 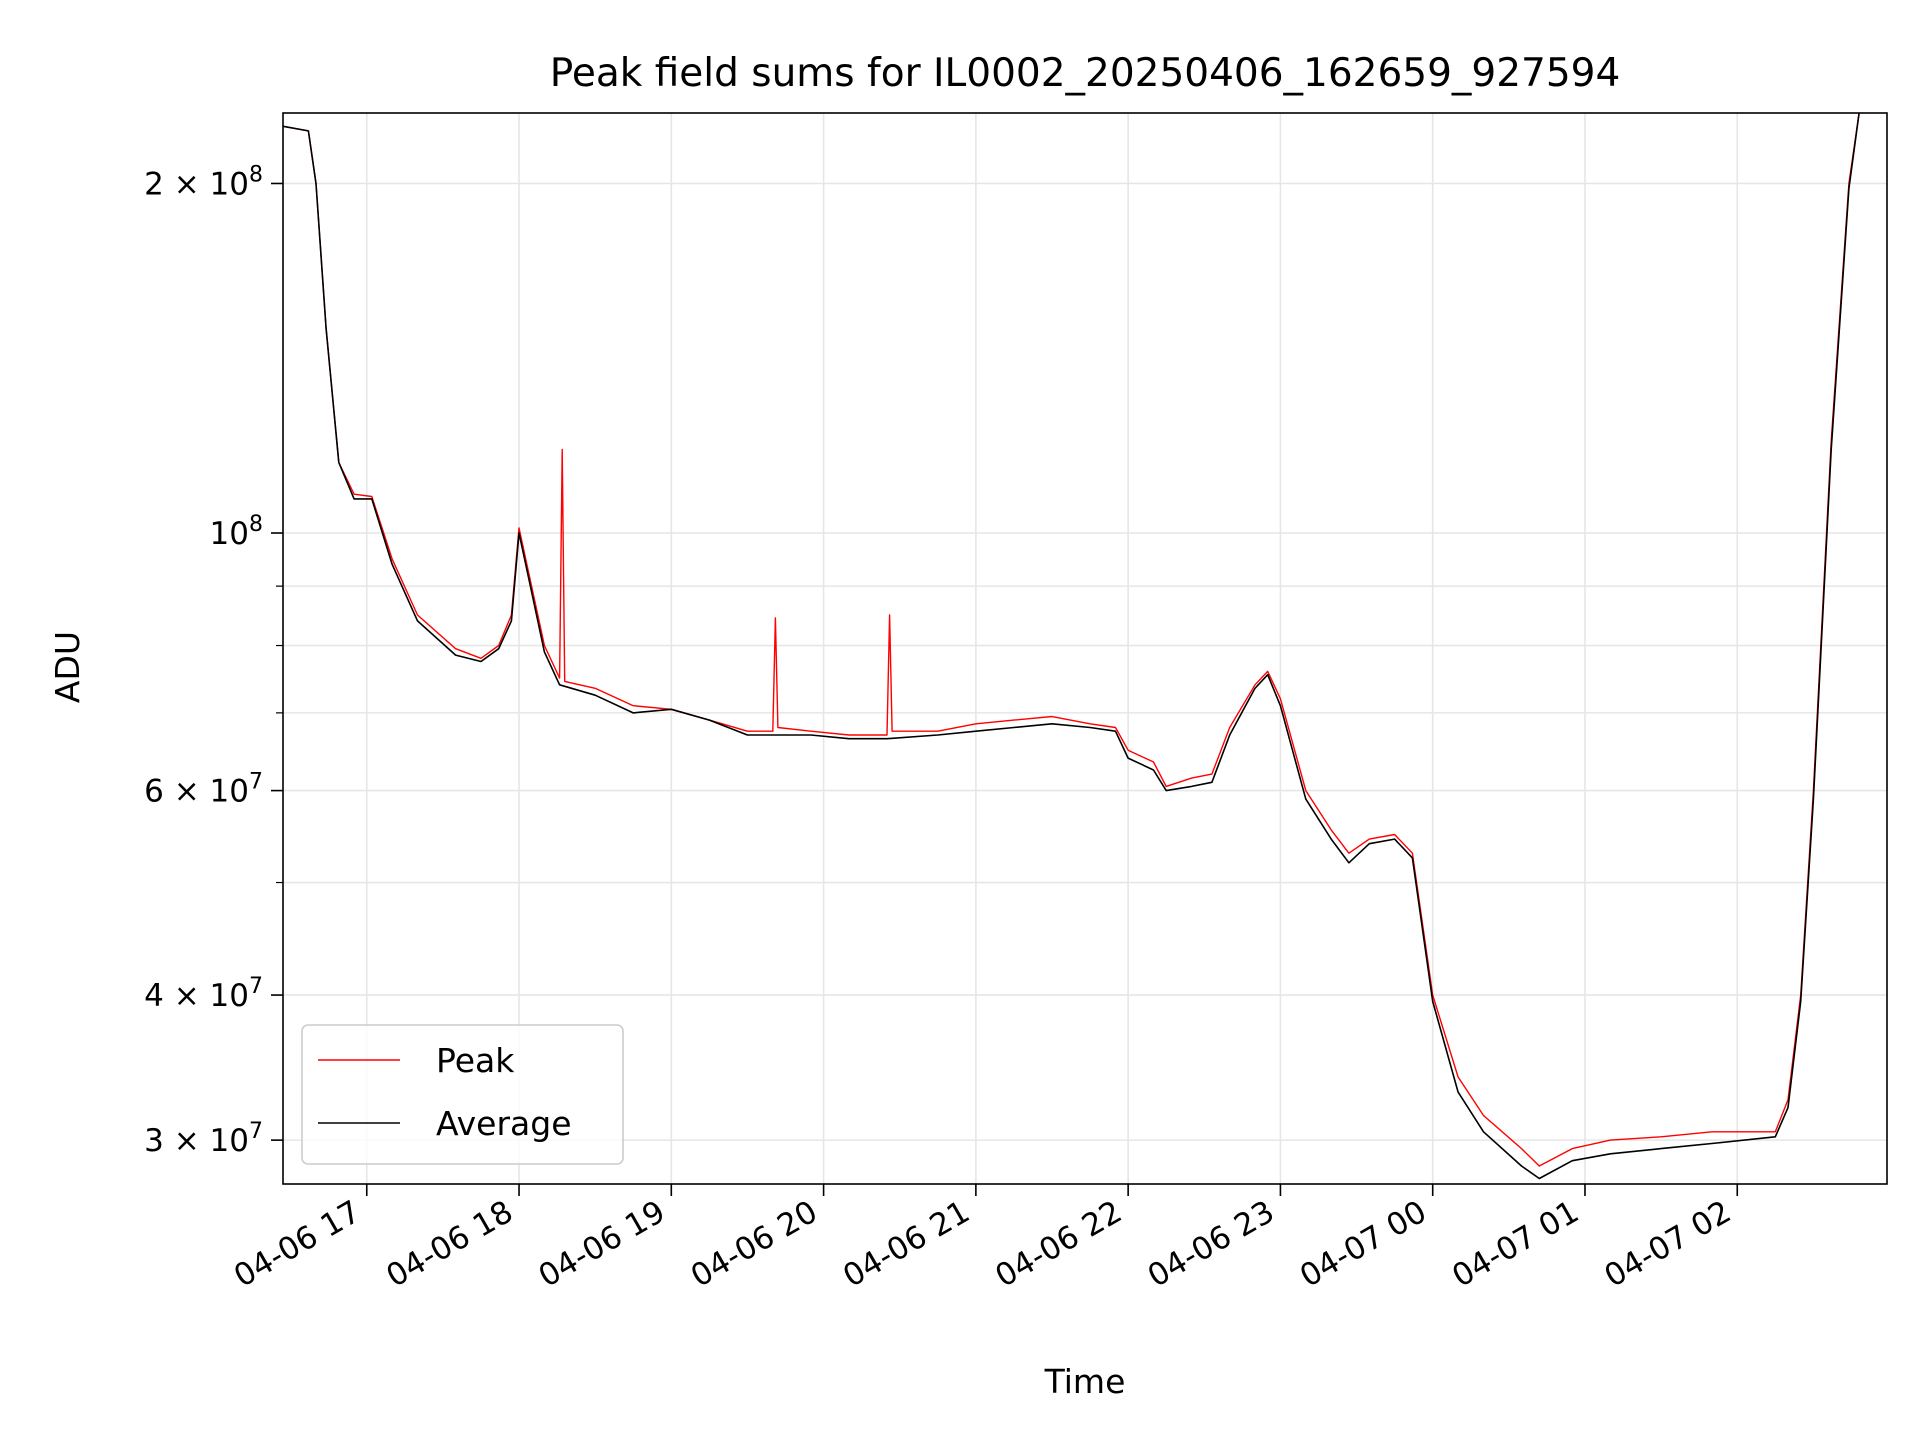 What do you see at coordinates (1085, 1381) in the screenshot?
I see `x-axis-label: Time` at bounding box center [1085, 1381].